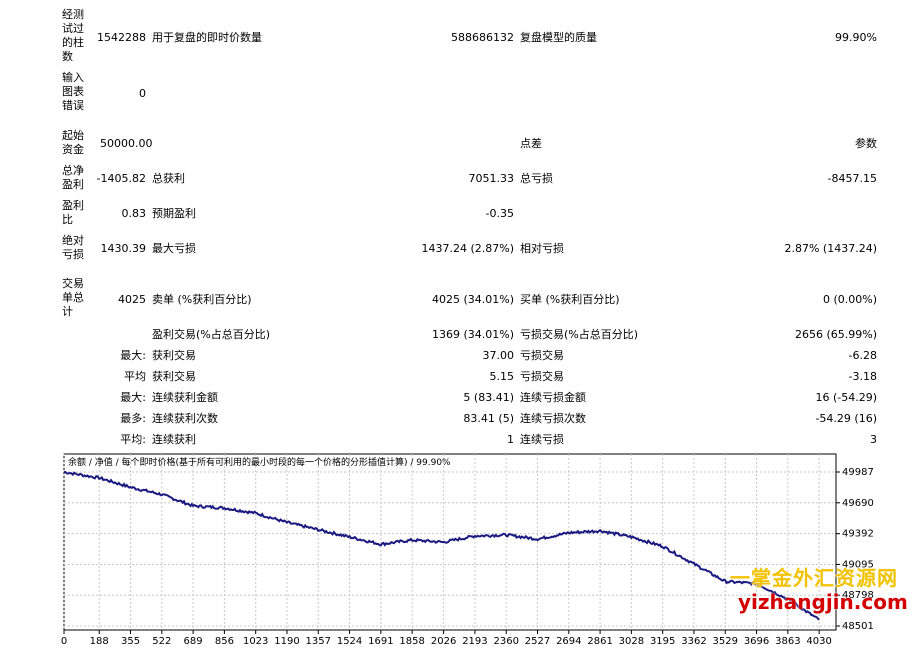  What do you see at coordinates (510, 439) in the screenshot?
I see `detail-value-1: 1` at bounding box center [510, 439].